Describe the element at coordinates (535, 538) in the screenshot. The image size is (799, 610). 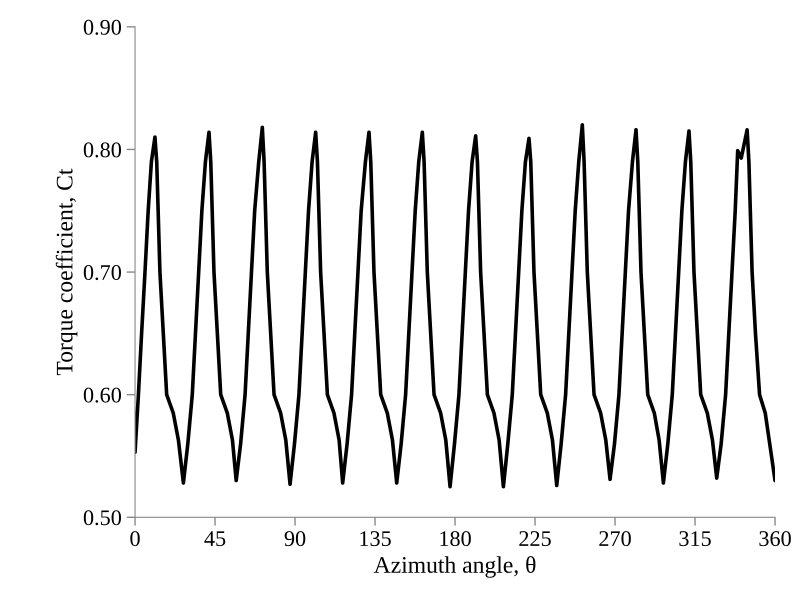
I see `x-tick-label: 225` at that location.